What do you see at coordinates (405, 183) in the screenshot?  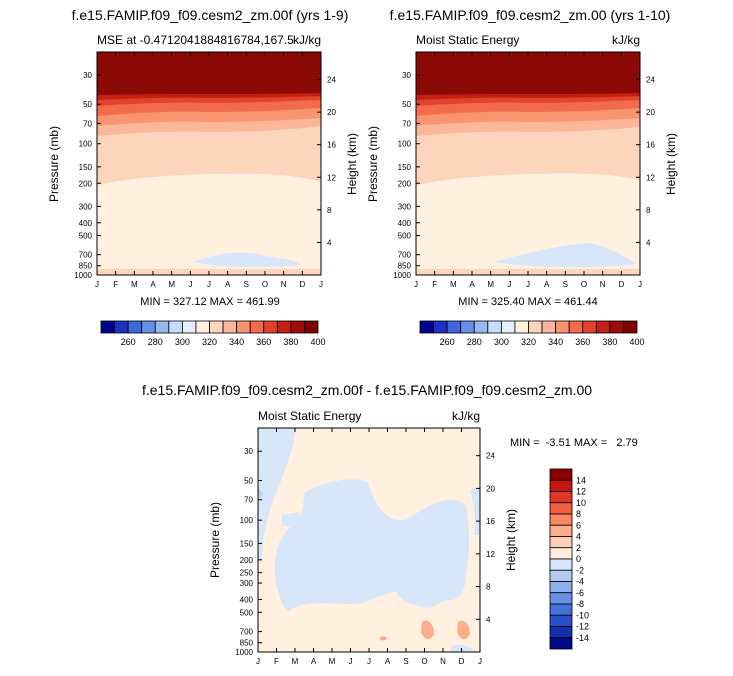 I see `panel-2-p-tick-label: 200` at bounding box center [405, 183].